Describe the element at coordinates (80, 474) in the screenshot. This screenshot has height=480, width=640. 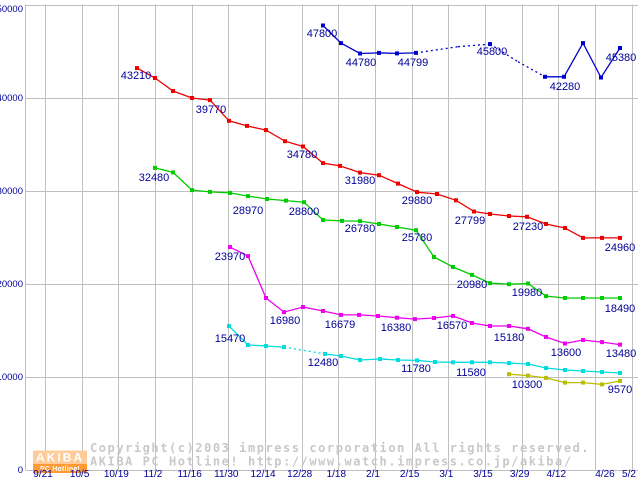
I see `x-tick-label-10/5: 10/5` at that location.